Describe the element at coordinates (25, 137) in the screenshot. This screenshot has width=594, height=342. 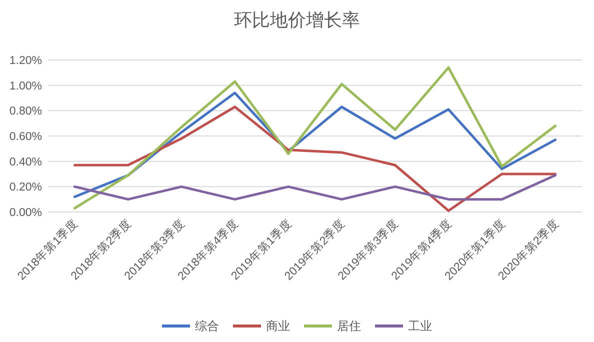
I see `y-tick-label: 0.60%` at that location.